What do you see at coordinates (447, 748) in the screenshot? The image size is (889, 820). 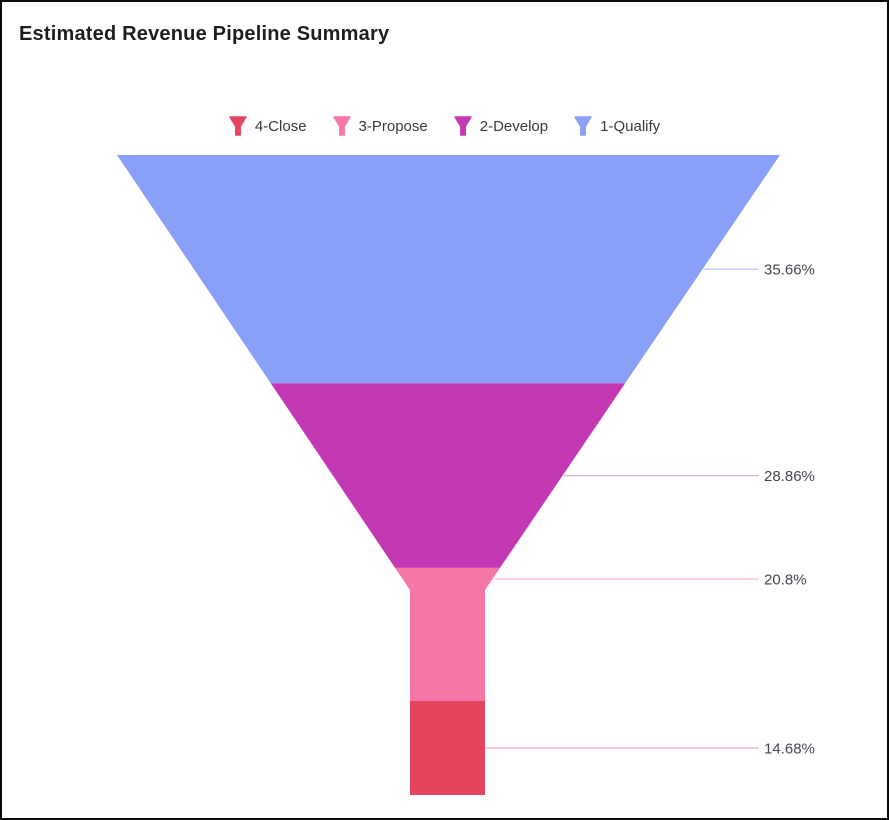 I see `funnel-stage-4-close` at bounding box center [447, 748].